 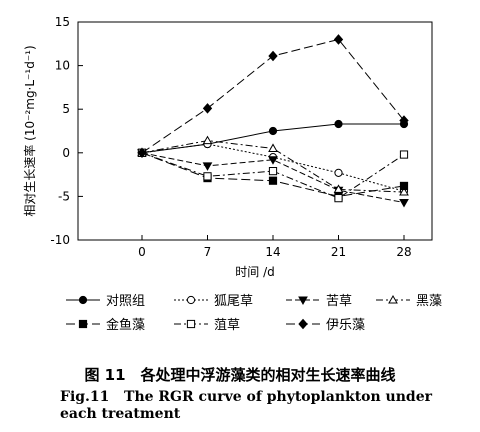 I want to click on caption-english-label: Fig.11, so click(x=85, y=397).